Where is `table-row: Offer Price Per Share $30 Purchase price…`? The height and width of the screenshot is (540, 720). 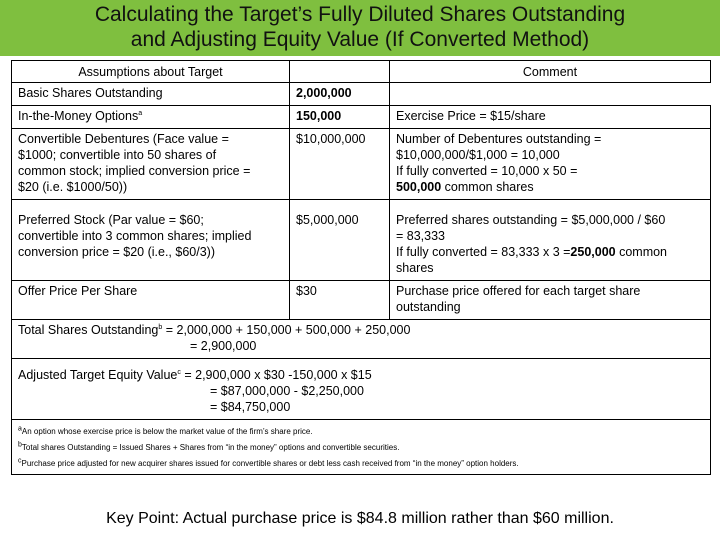 table-row: Offer Price Per Share $30 Purchase price… is located at coordinates (361, 300).